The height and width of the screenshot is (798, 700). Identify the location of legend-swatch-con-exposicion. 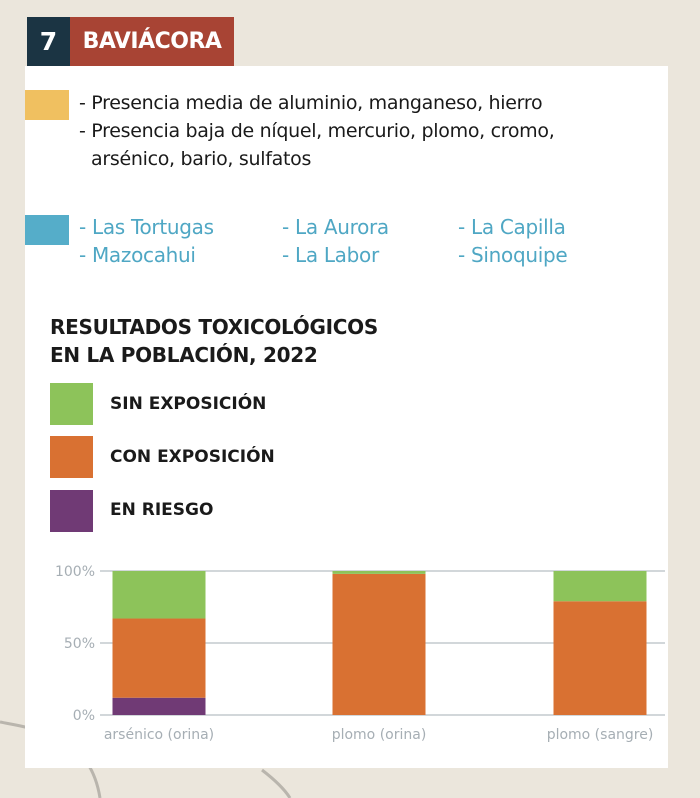
(71, 457).